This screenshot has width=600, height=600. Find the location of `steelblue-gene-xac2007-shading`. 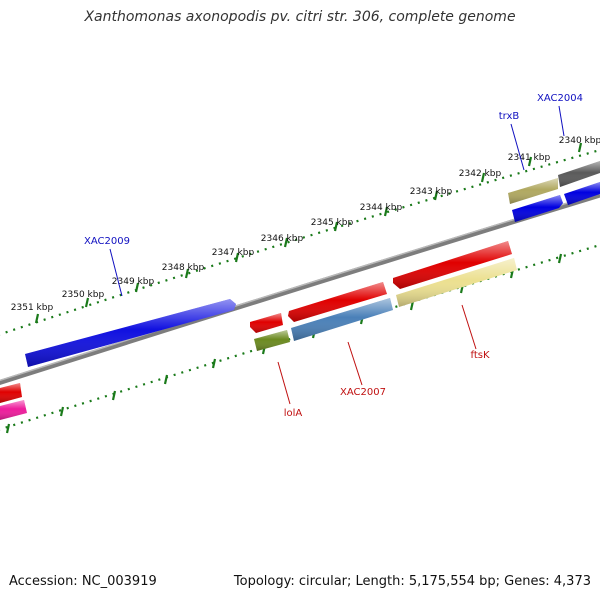

steelblue-gene-xac2007-shading is located at coordinates (342, 319).